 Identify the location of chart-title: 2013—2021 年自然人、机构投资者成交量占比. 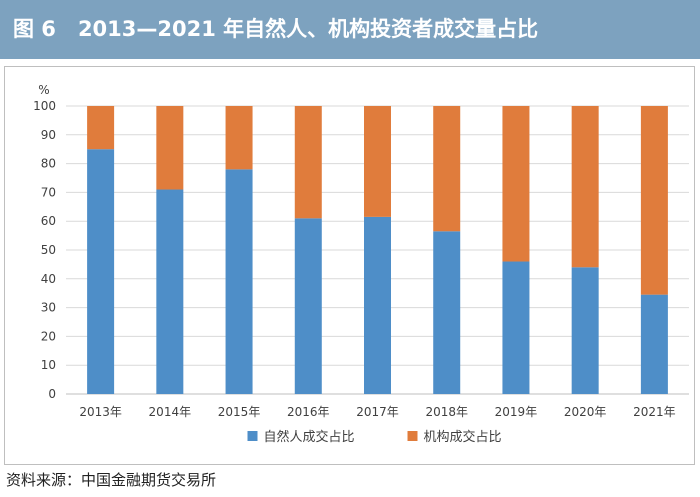
(308, 29).